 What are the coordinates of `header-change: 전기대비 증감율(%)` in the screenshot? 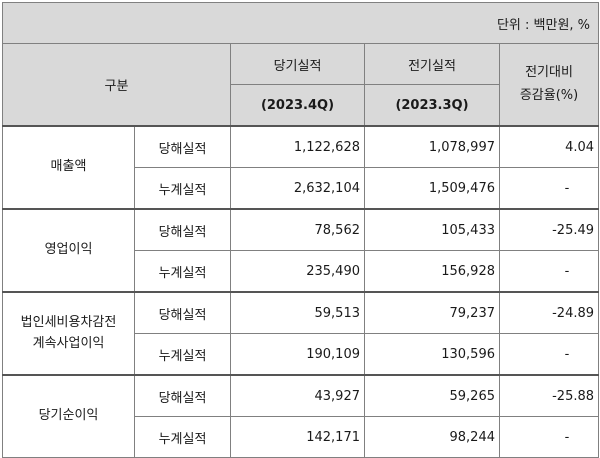 It's located at (549, 85).